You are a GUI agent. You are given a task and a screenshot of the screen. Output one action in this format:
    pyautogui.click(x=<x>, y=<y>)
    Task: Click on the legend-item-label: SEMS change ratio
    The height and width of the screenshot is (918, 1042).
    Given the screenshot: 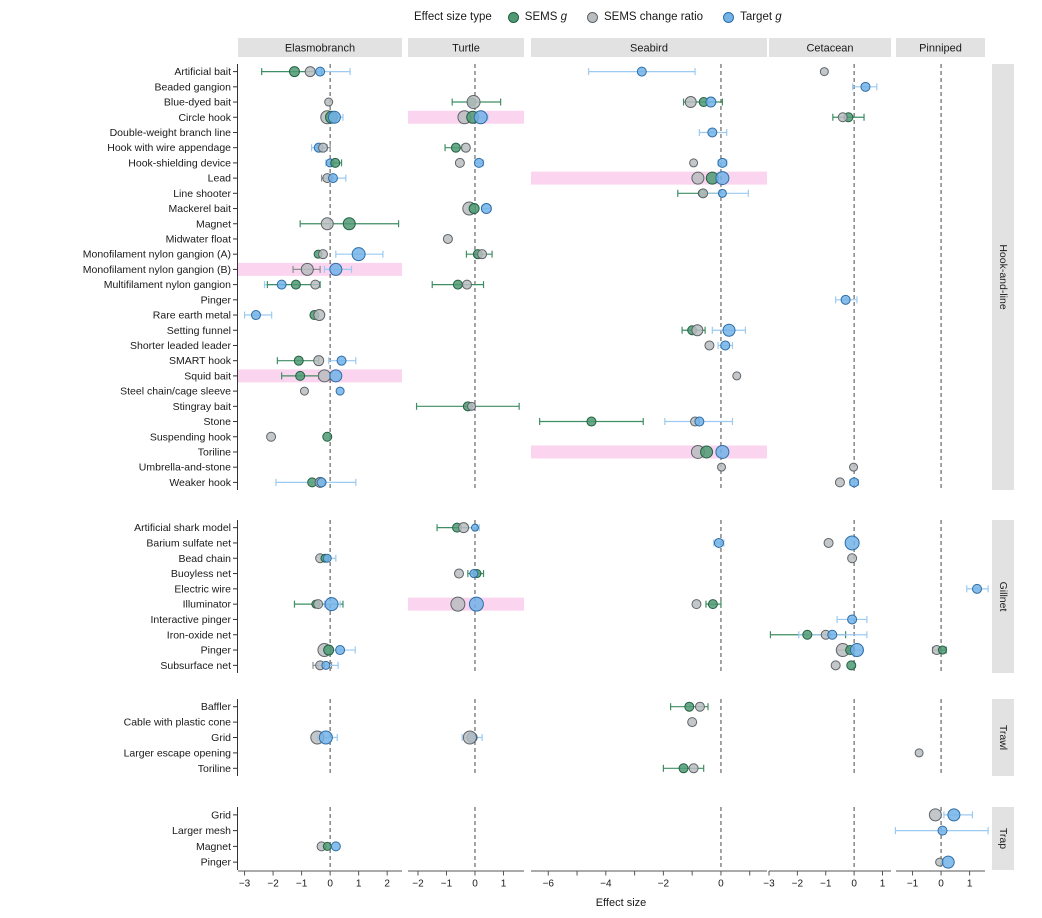 What is the action you would take?
    pyautogui.click(x=653, y=17)
    